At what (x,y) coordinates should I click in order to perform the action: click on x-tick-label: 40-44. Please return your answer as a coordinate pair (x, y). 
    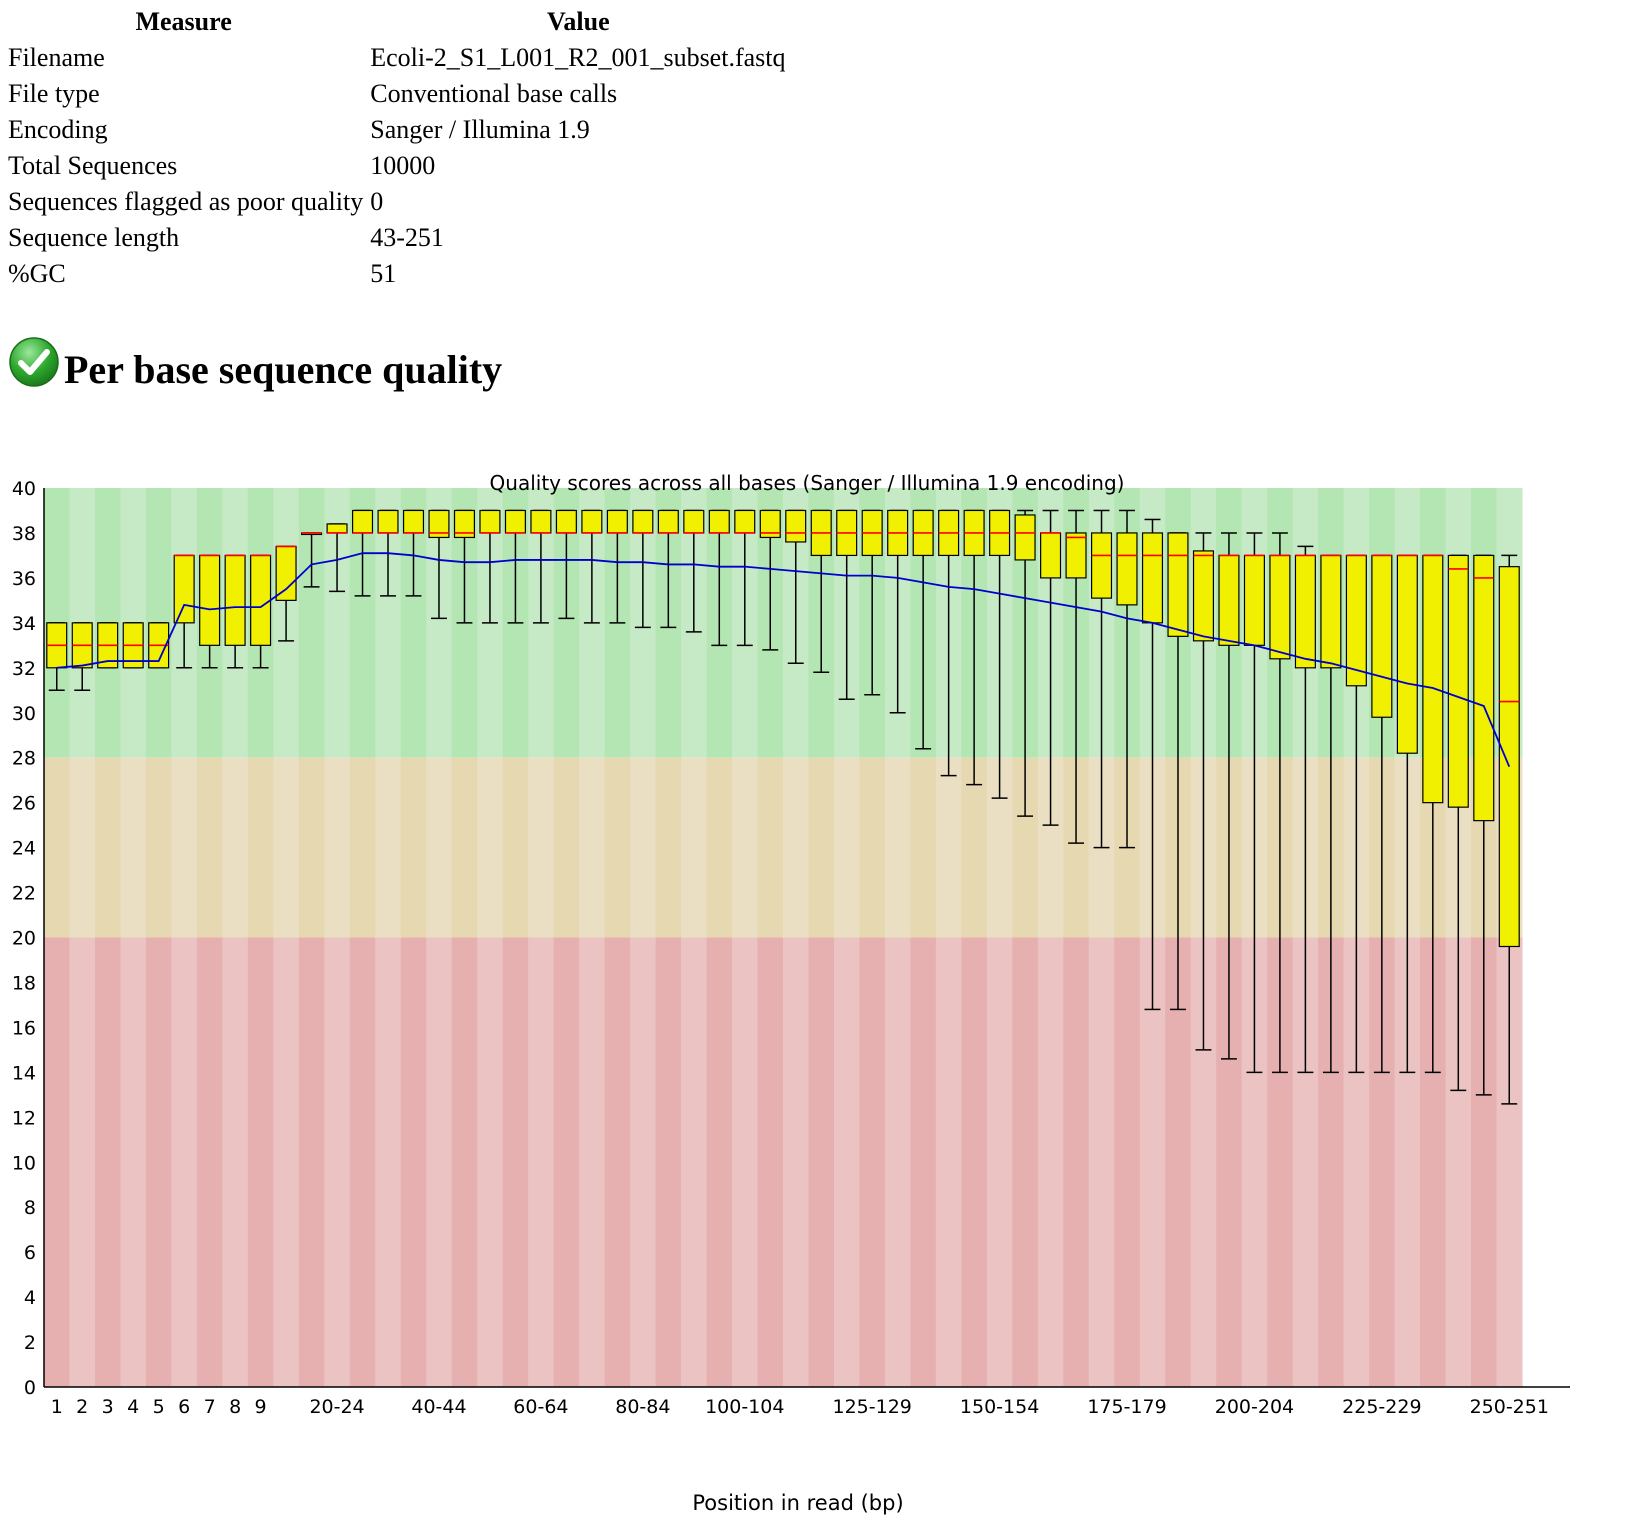
    Looking at the image, I should click on (438, 1407).